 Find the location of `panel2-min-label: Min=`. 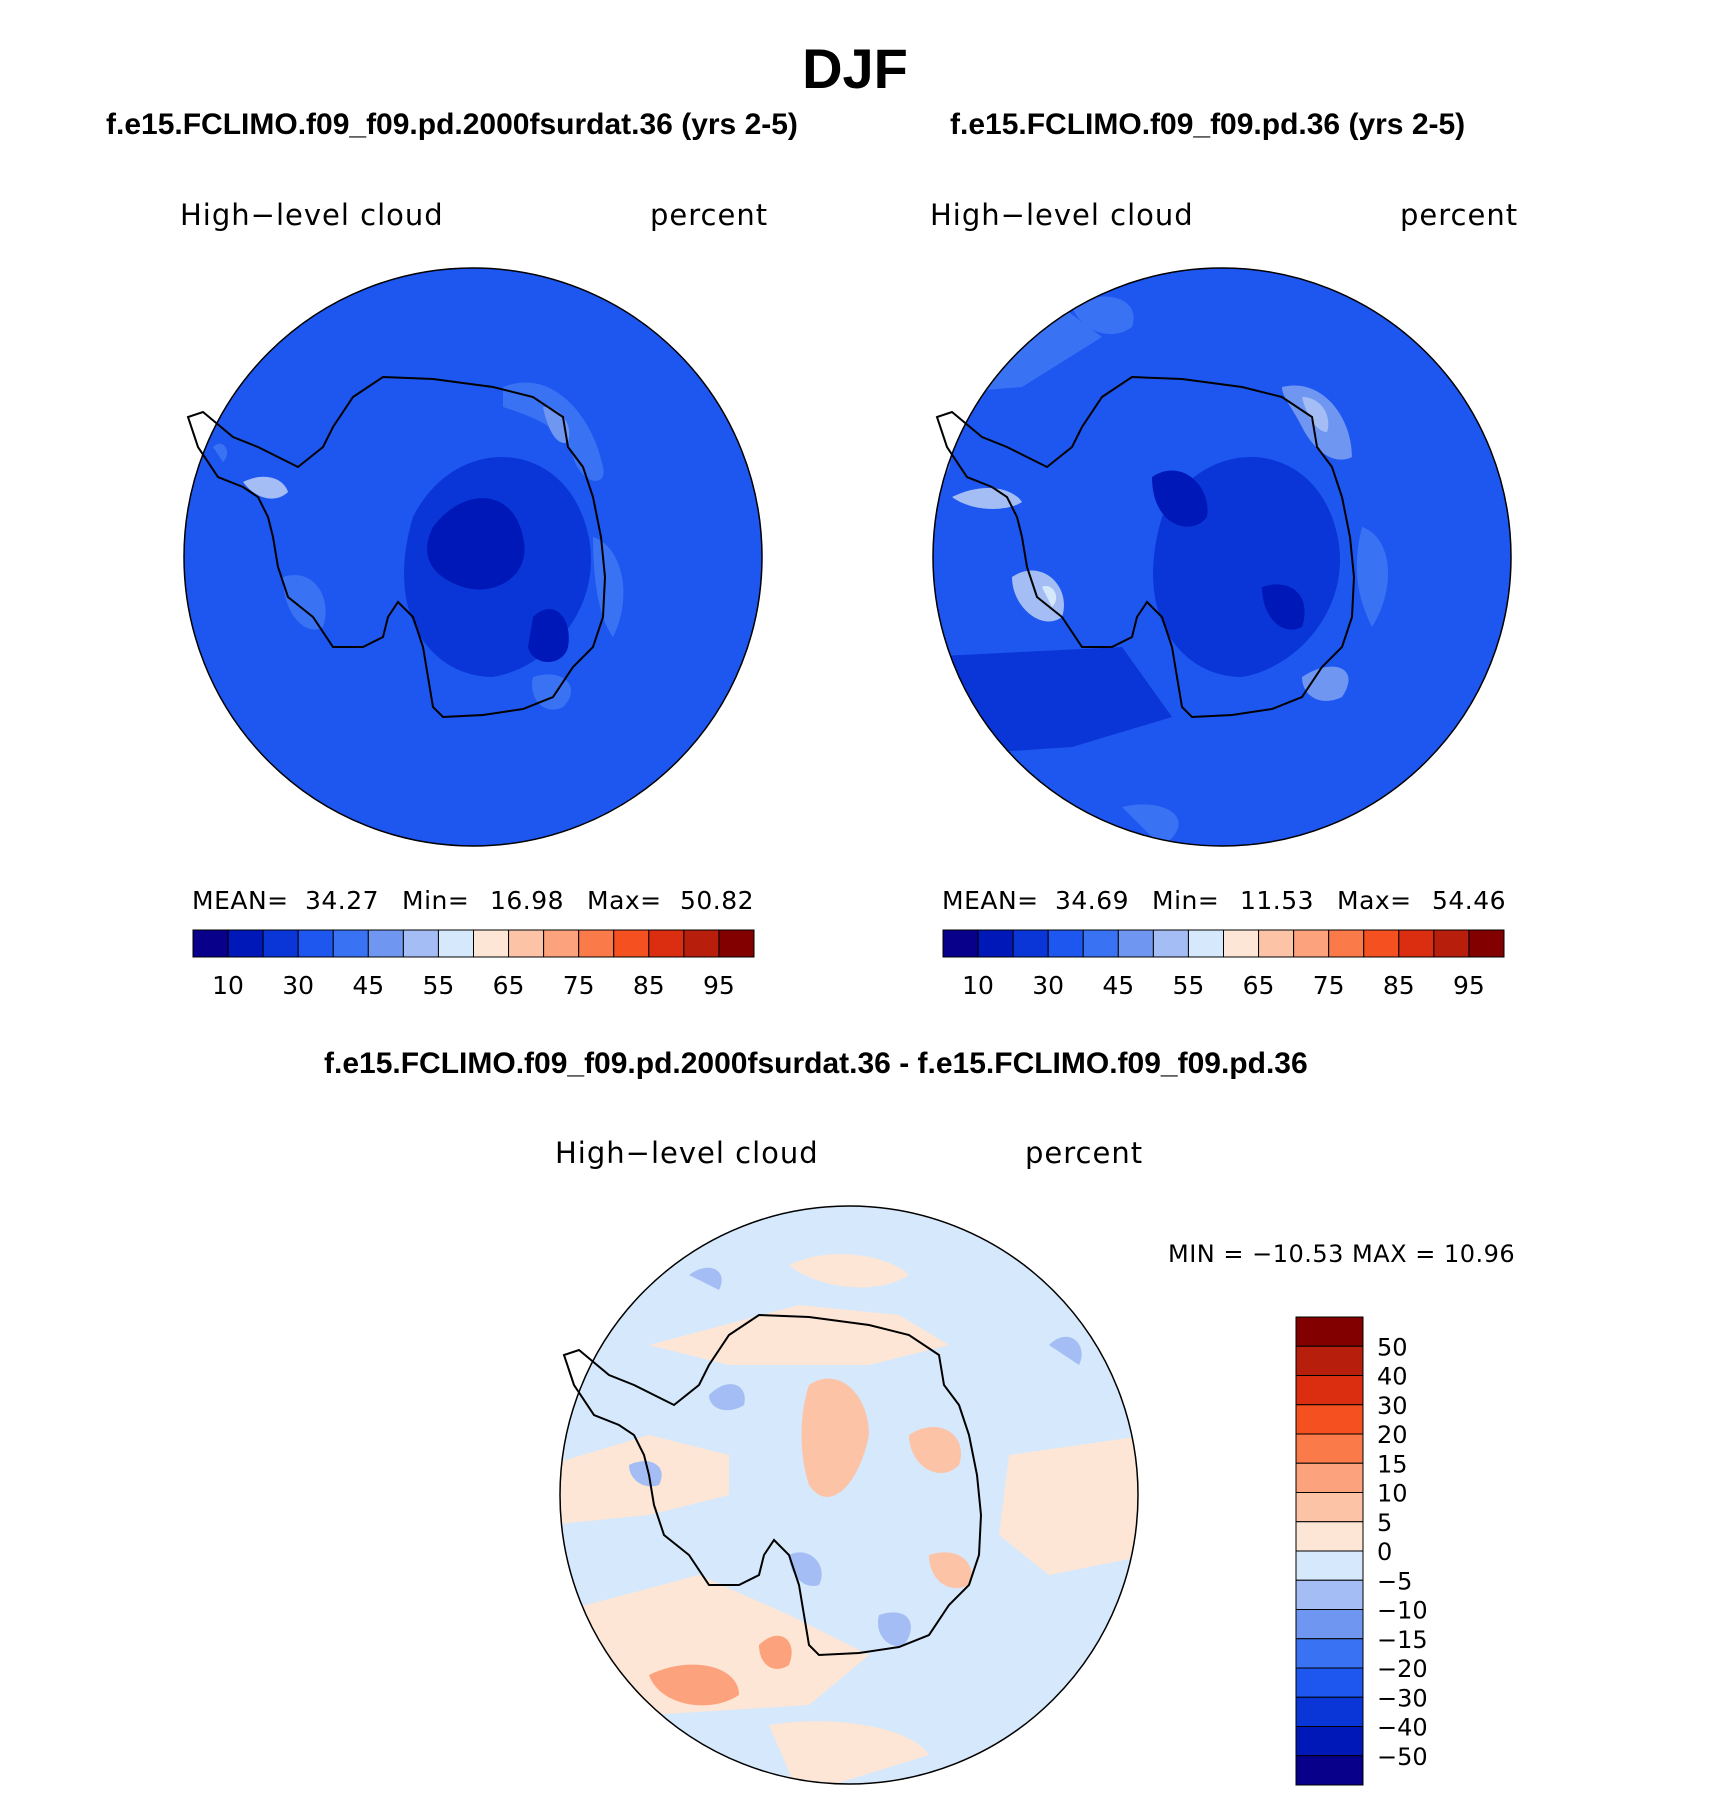

panel2-min-label: Min= is located at coordinates (1186, 900).